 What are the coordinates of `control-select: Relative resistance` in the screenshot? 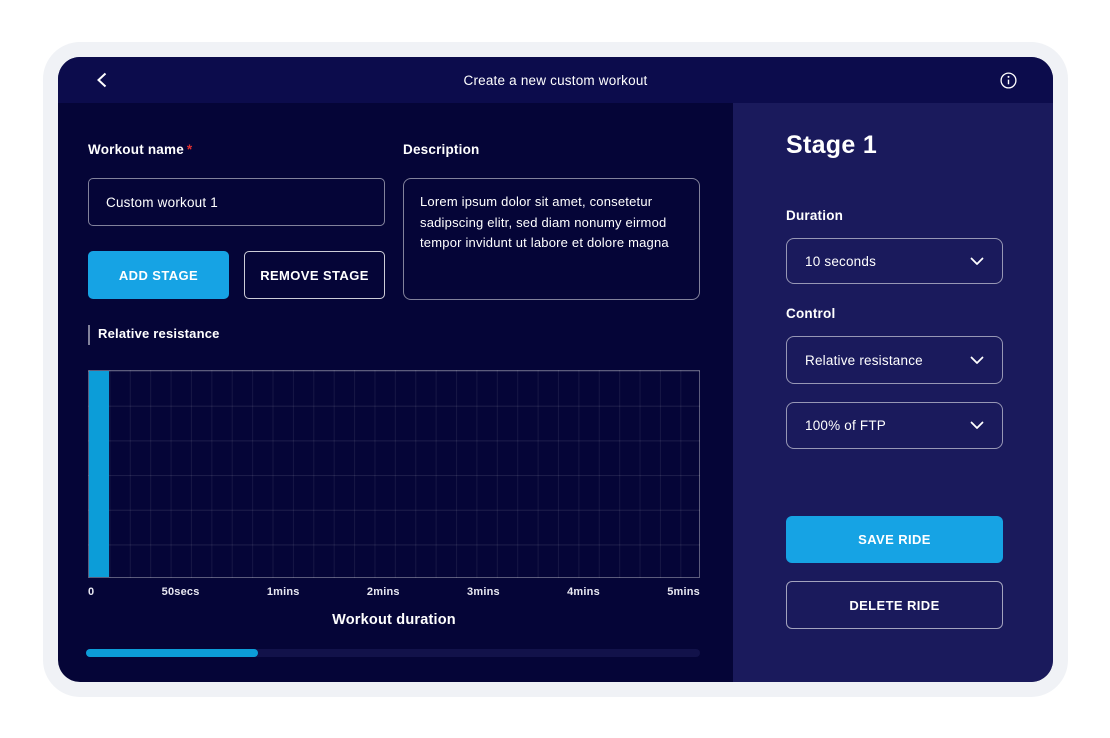 It's located at (894, 360).